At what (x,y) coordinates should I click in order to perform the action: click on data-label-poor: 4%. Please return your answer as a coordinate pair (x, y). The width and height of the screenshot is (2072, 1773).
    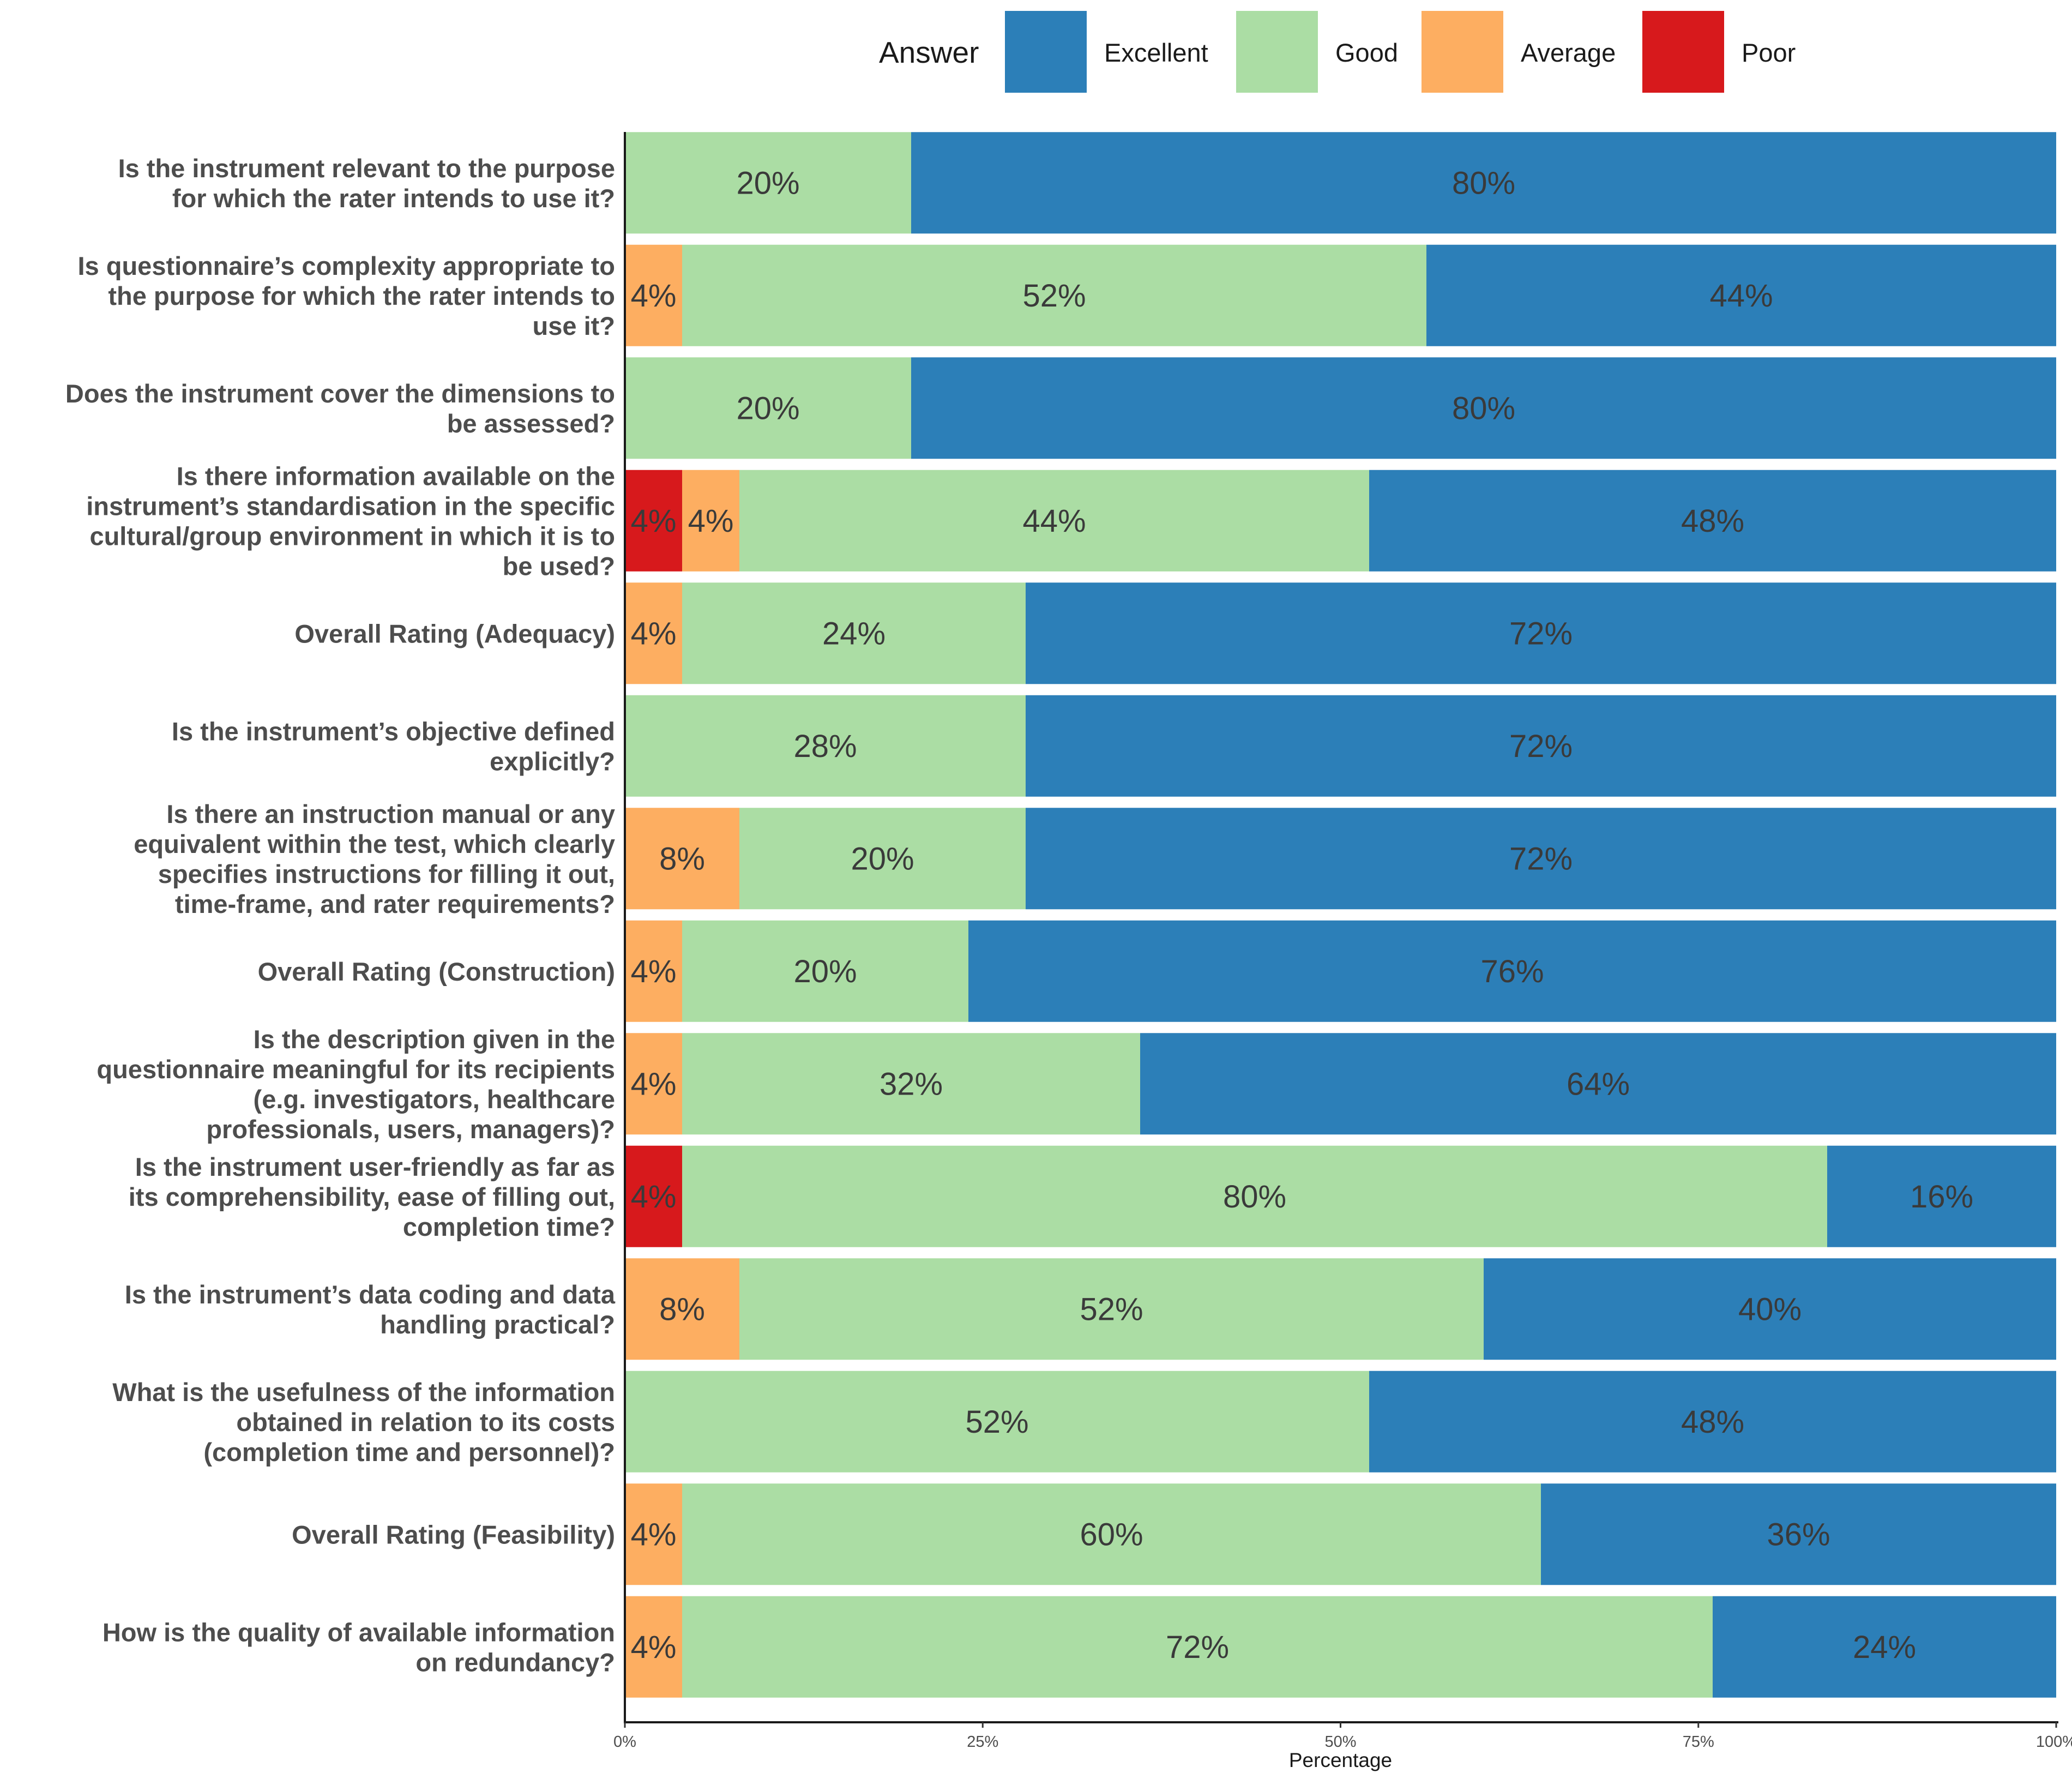
    Looking at the image, I should click on (654, 521).